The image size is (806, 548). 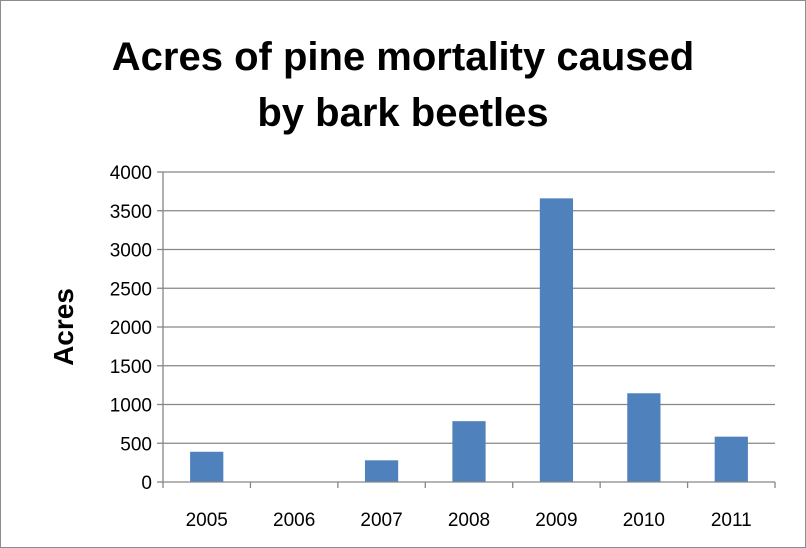 I want to click on x-tick-label: 2009, so click(x=556, y=520).